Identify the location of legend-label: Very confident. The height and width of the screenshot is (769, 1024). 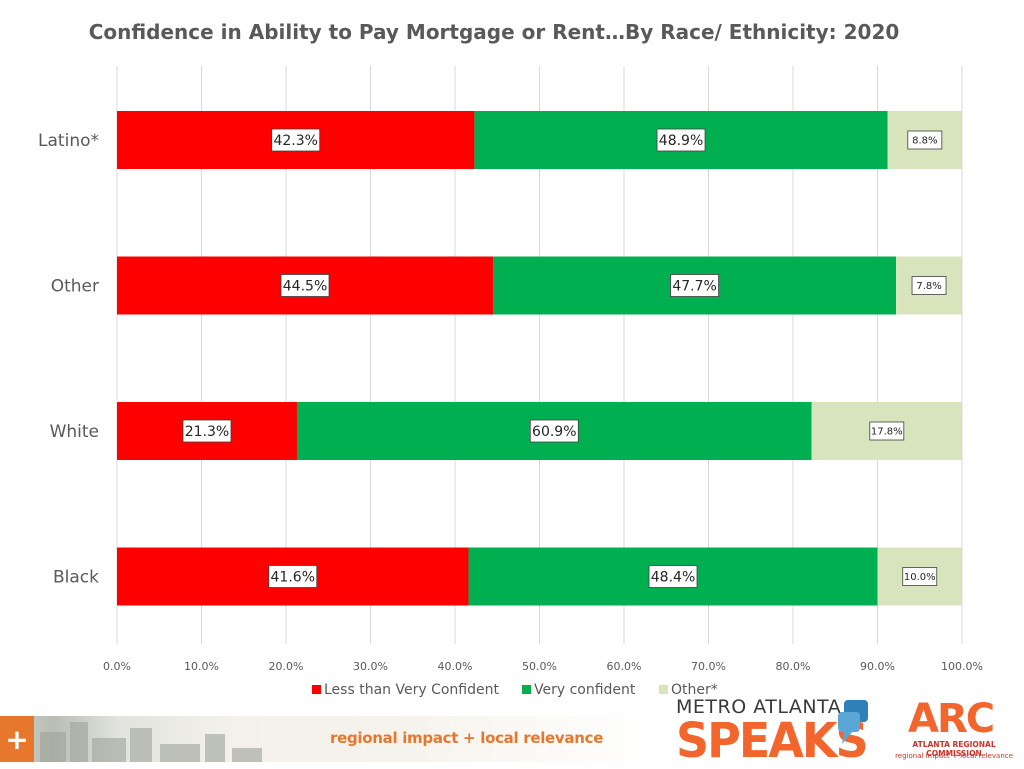
(585, 690).